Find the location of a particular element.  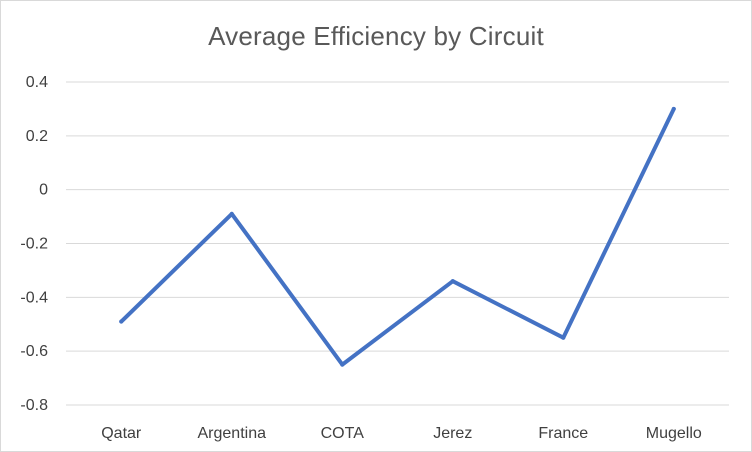

y-tick-label: 0.4 is located at coordinates (37, 82).